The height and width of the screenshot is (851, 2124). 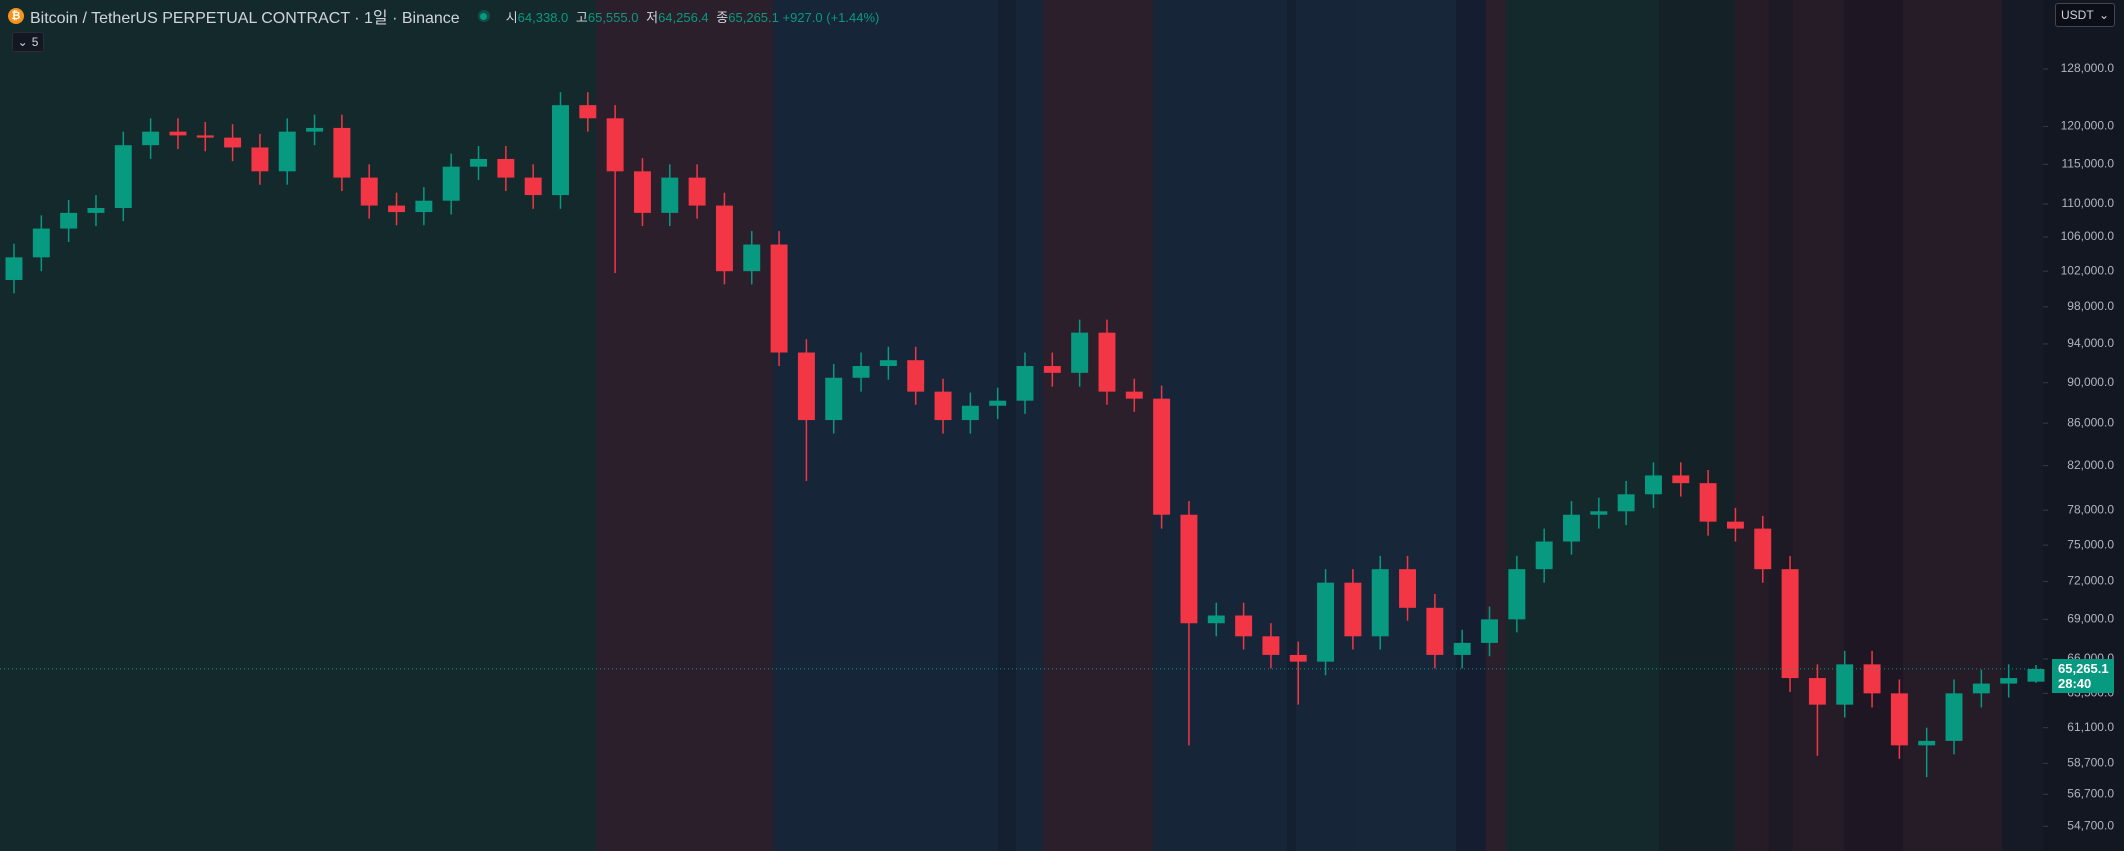 What do you see at coordinates (2090, 581) in the screenshot?
I see `y-tick-label: 72,000.0` at bounding box center [2090, 581].